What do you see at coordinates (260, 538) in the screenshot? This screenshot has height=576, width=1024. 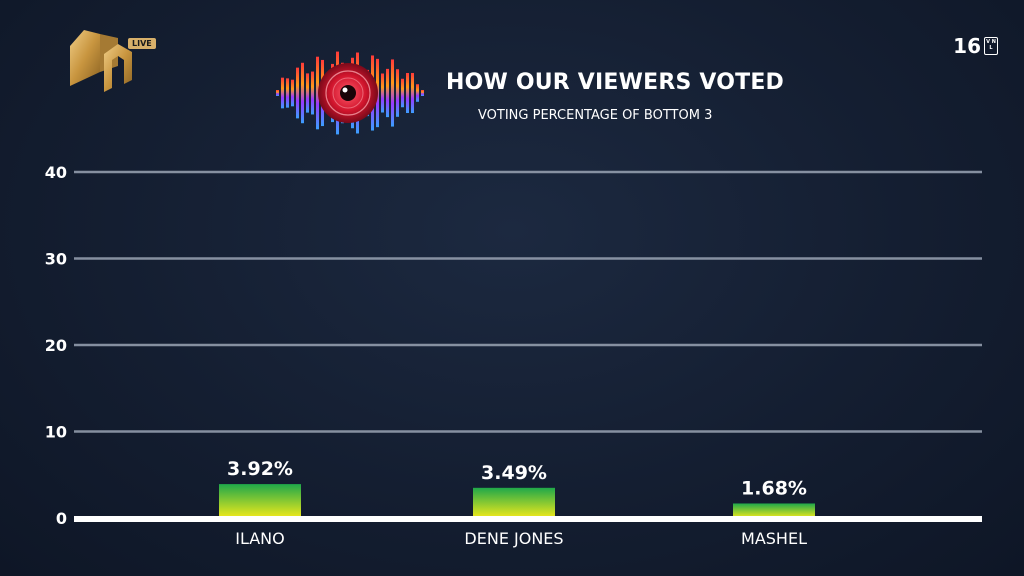 I see `x-category-label: ILANO` at bounding box center [260, 538].